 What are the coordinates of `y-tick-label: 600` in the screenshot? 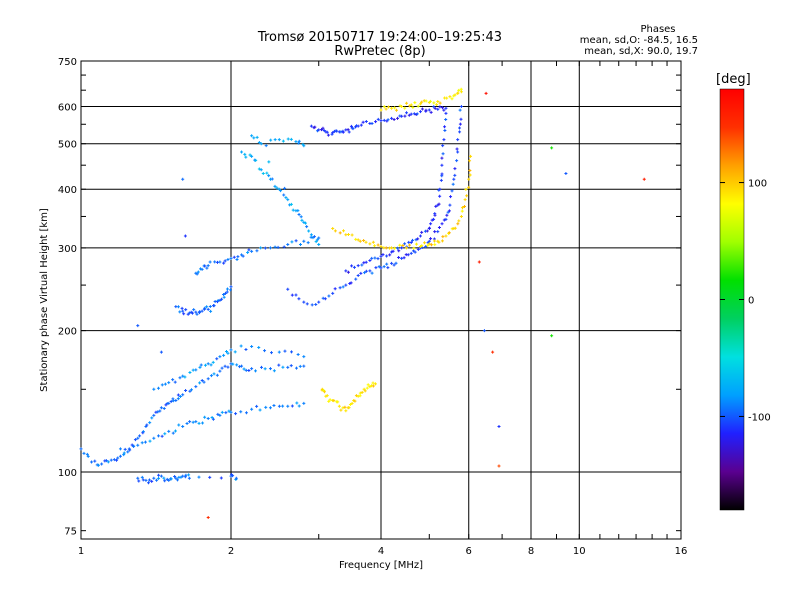 It's located at (67, 108).